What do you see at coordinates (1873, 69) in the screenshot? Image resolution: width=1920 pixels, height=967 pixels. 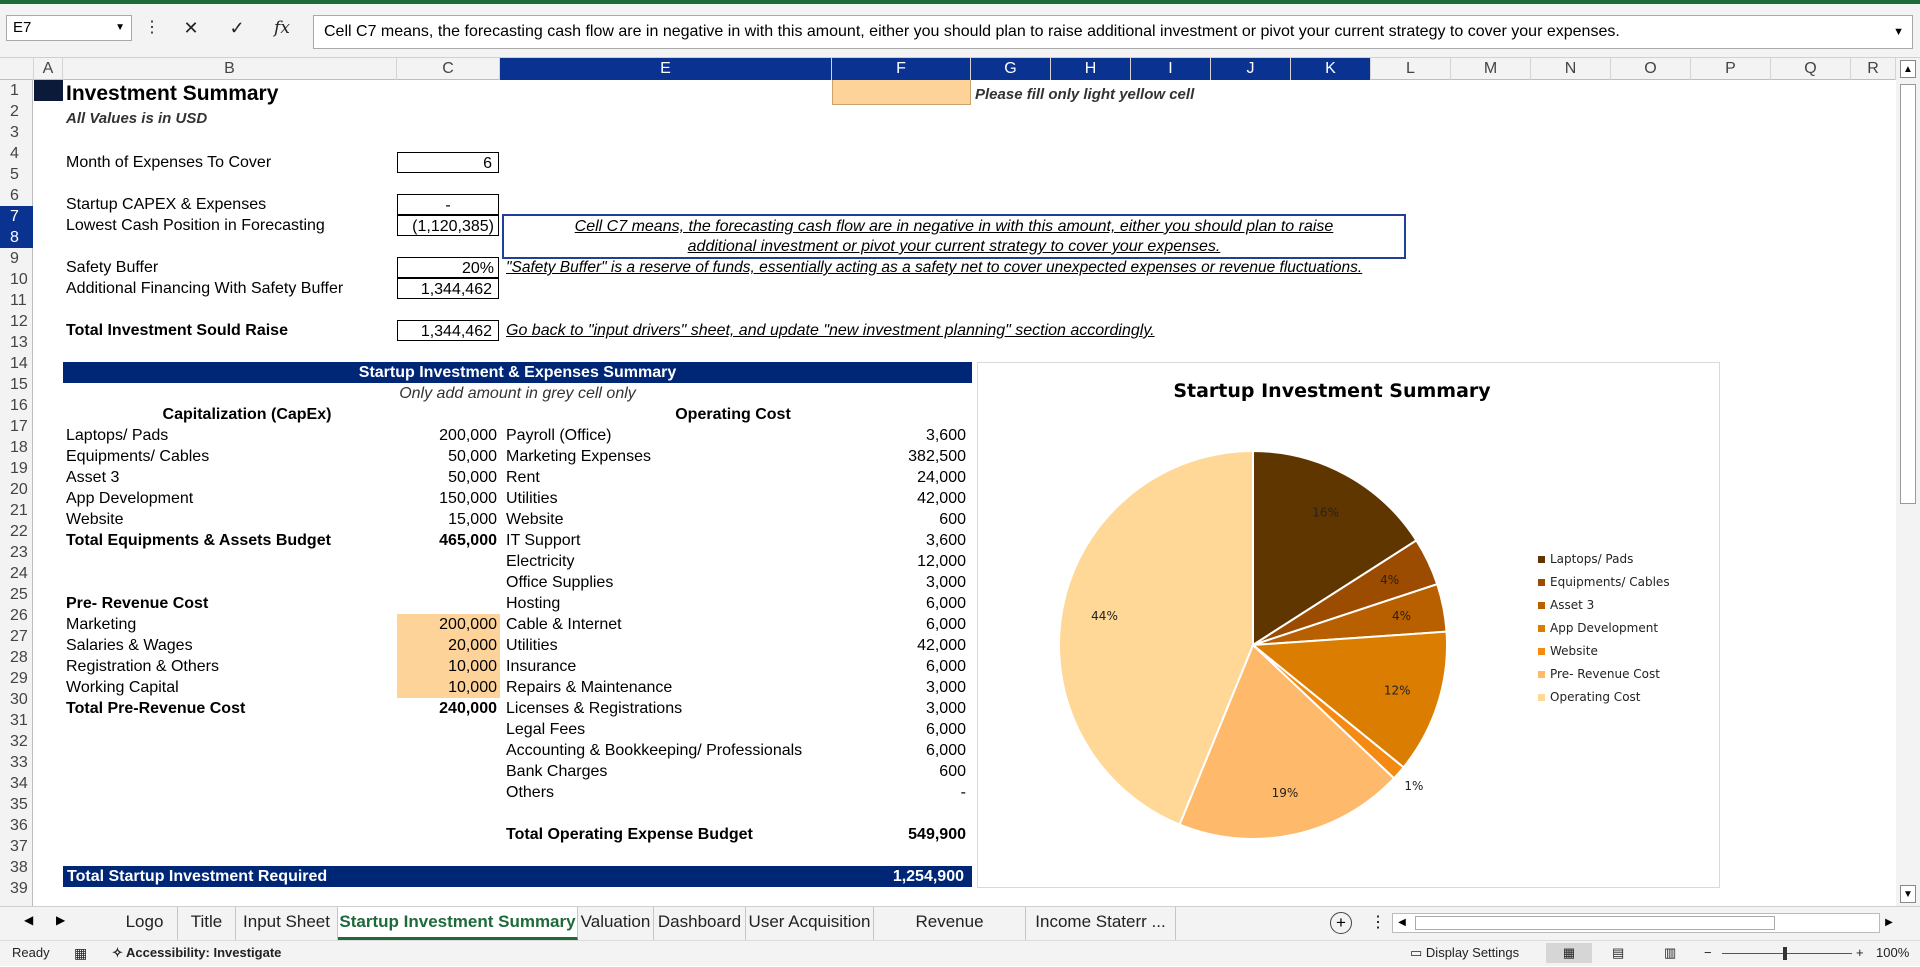 I see `column-header: R` at bounding box center [1873, 69].